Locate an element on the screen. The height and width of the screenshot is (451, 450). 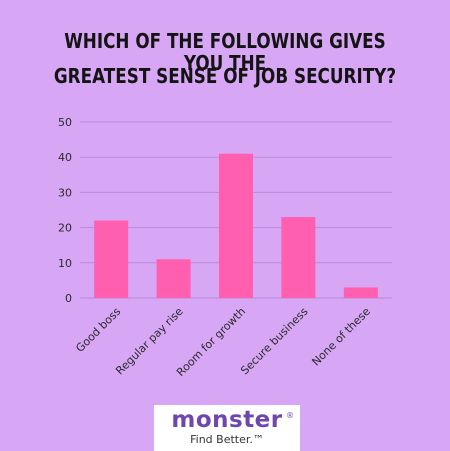
chart-title-line-2: GREATEST SENSE OF JOB SECURITY? is located at coordinates (225, 76).